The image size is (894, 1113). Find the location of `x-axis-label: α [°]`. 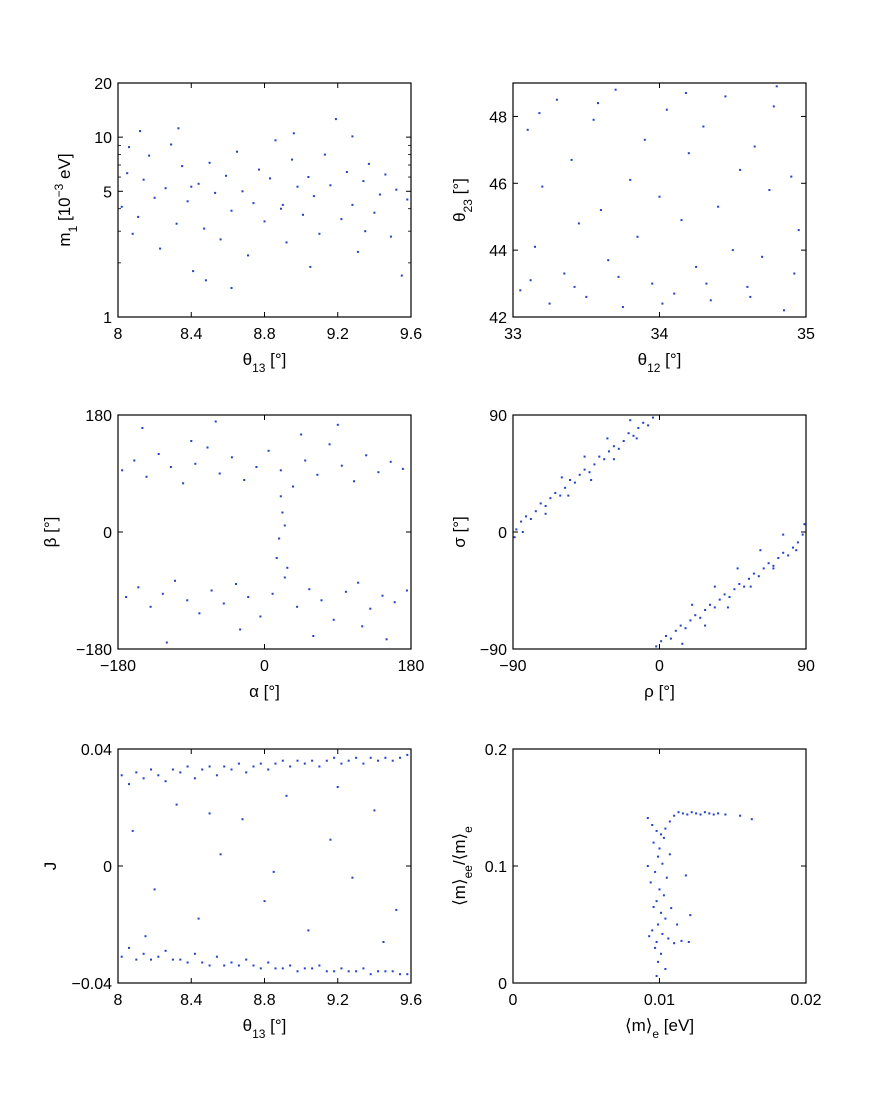

x-axis-label: α [°] is located at coordinates (264, 691).